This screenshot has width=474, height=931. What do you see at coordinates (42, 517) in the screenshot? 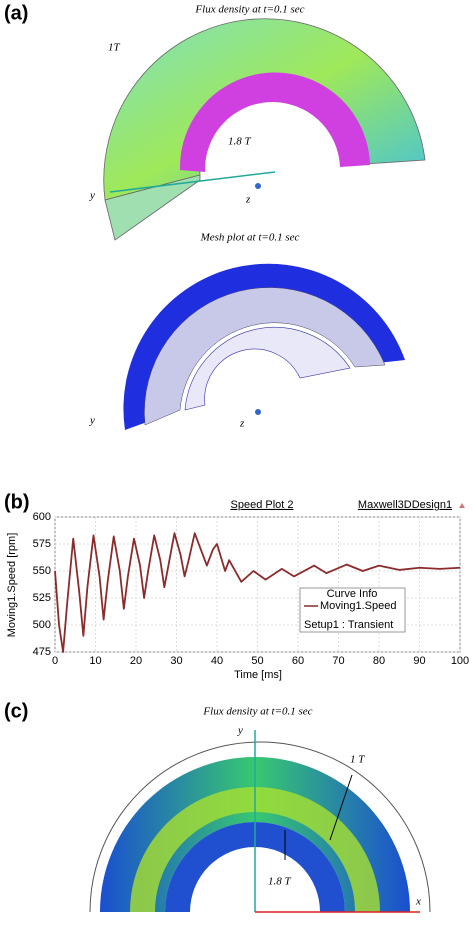
I see `y-tick-label: 600` at bounding box center [42, 517].